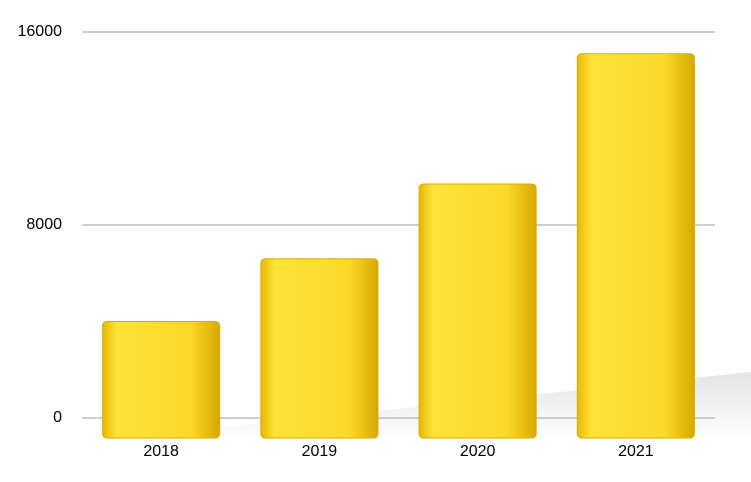 The height and width of the screenshot is (482, 751). I want to click on y-tick-label: 16000, so click(40, 31).